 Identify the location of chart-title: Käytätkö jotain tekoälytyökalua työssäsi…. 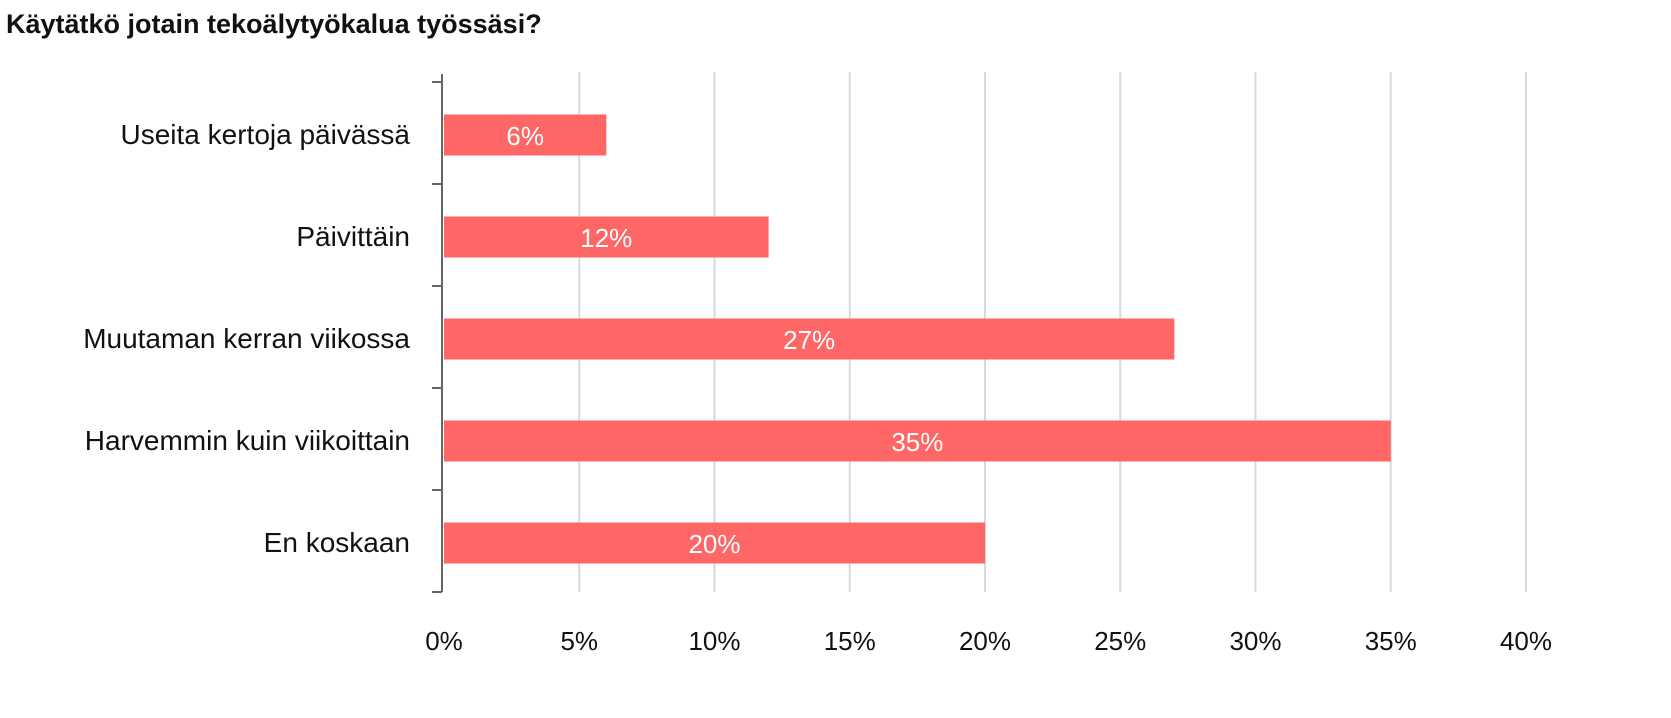
(274, 24).